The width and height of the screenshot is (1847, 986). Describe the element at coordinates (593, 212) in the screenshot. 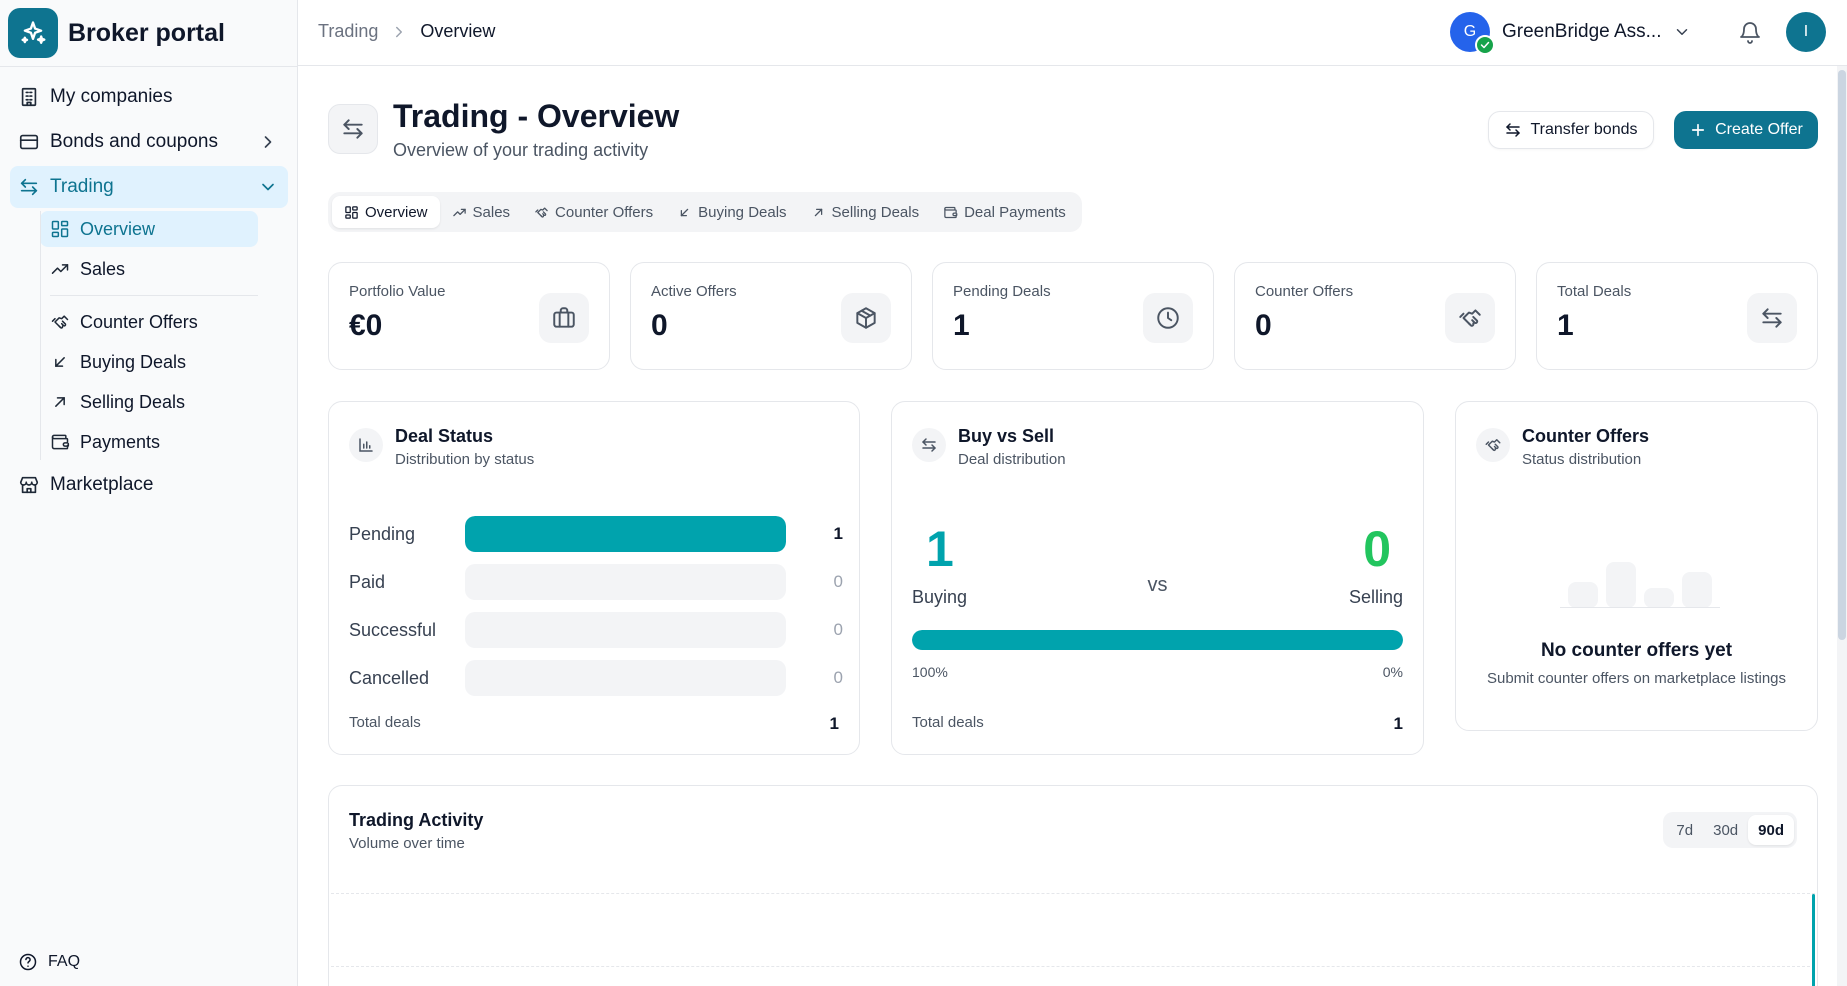

I see `tab-counter-offers: Counter Offers` at that location.